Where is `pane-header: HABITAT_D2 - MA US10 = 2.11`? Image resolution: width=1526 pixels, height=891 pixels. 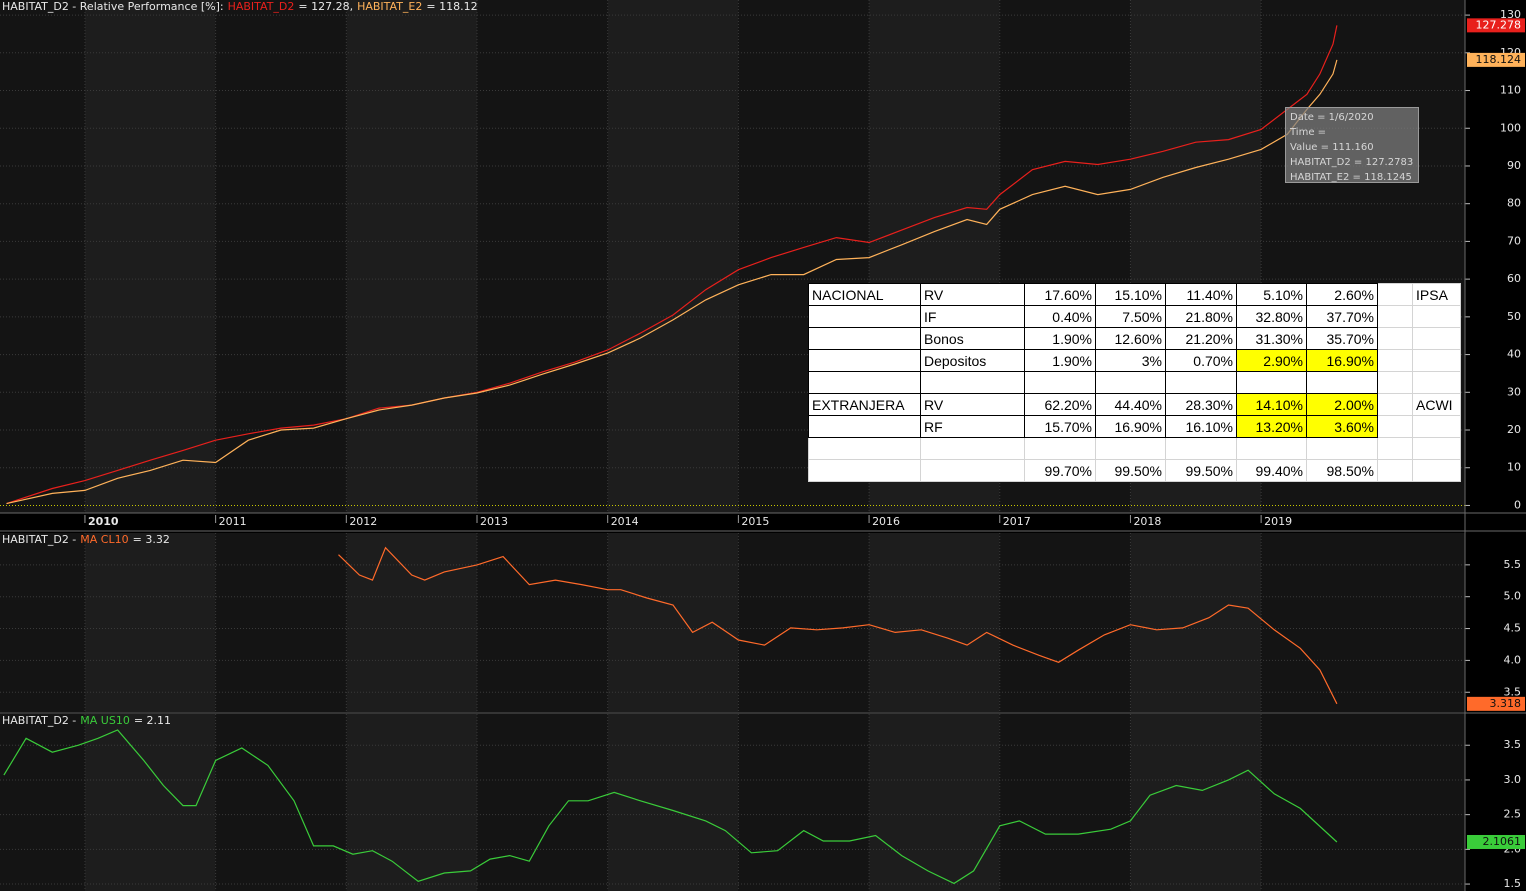 pane-header: HABITAT_D2 - MA US10 = 2.11 is located at coordinates (86, 720).